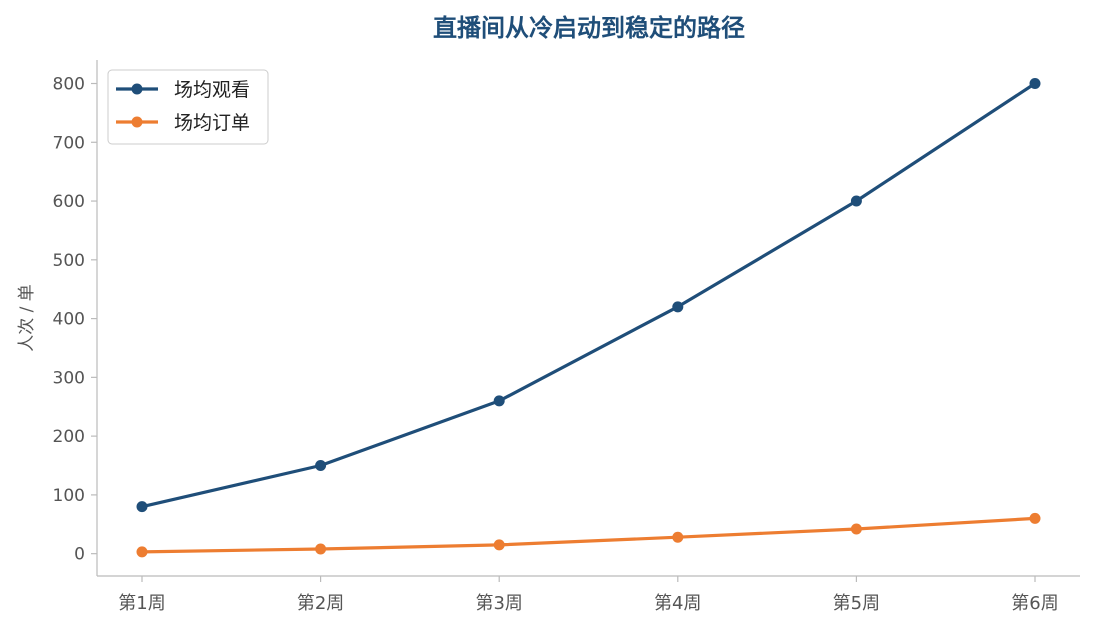 Image resolution: width=1095 pixels, height=633 pixels. What do you see at coordinates (27, 318) in the screenshot?
I see `y-axis-label: 人次 / 单` at bounding box center [27, 318].